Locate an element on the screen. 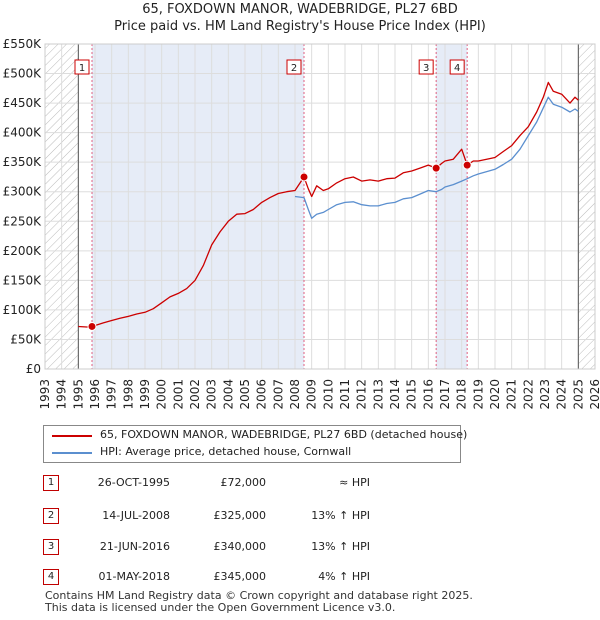 Image resolution: width=600 pixels, height=620 pixels. transaction-price: £325,000 is located at coordinates (240, 515).